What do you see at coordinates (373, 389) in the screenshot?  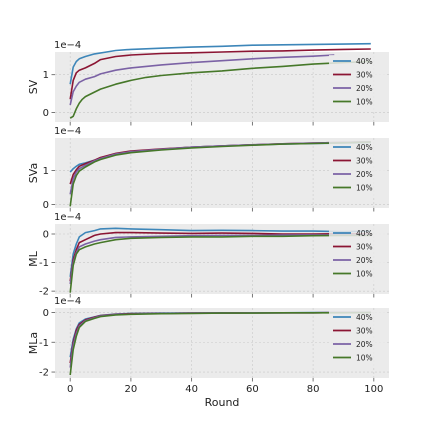 I see `x-tick-label: 100` at bounding box center [373, 389].